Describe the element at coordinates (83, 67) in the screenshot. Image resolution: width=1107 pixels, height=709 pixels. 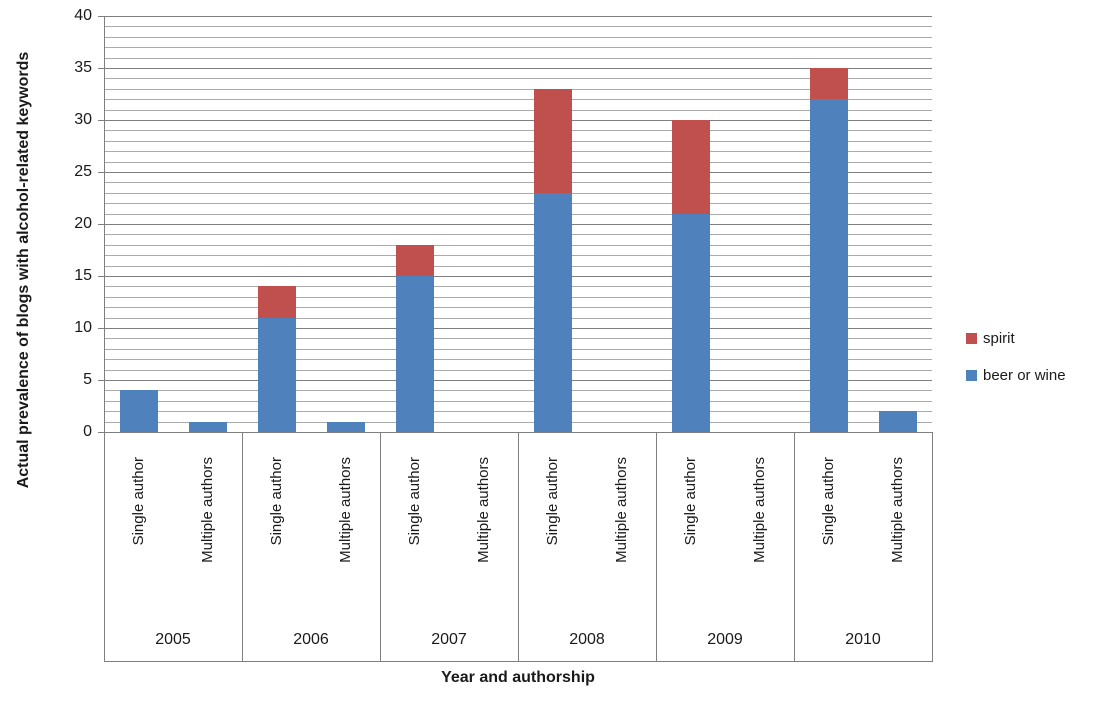
I see `y-axis-tick-label: 35` at that location.